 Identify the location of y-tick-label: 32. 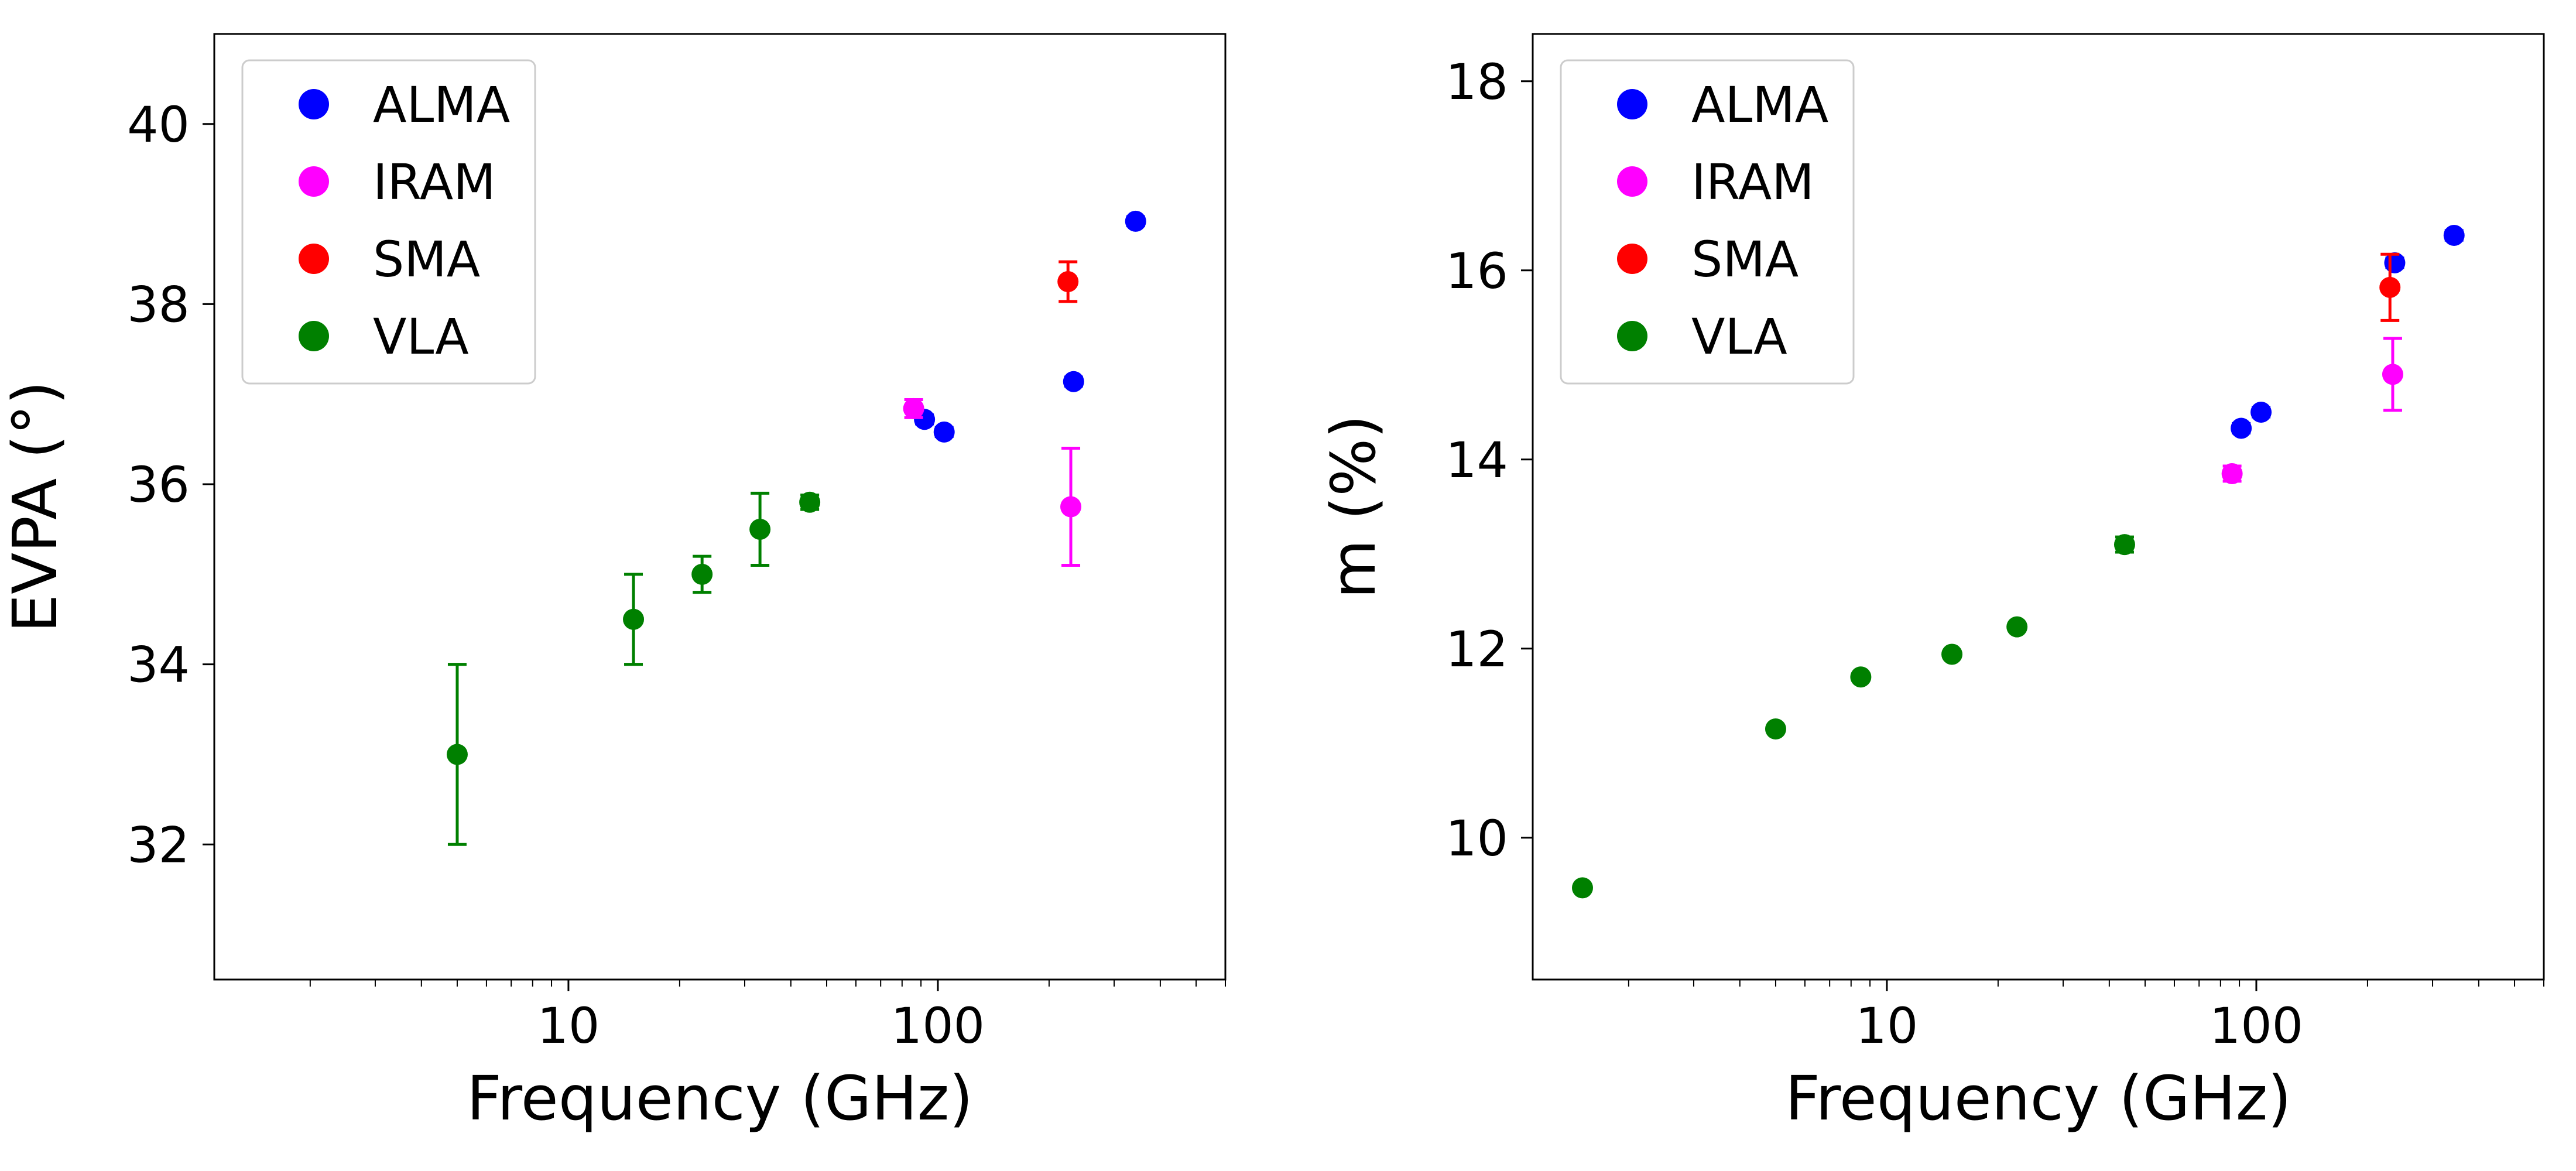
(158, 845).